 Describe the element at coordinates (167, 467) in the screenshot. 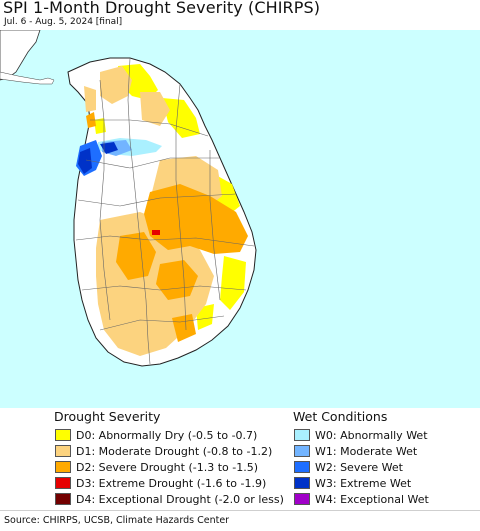

I see `legend-label-d2: D2: Severe Drought (-1.3 to -1.5)` at that location.